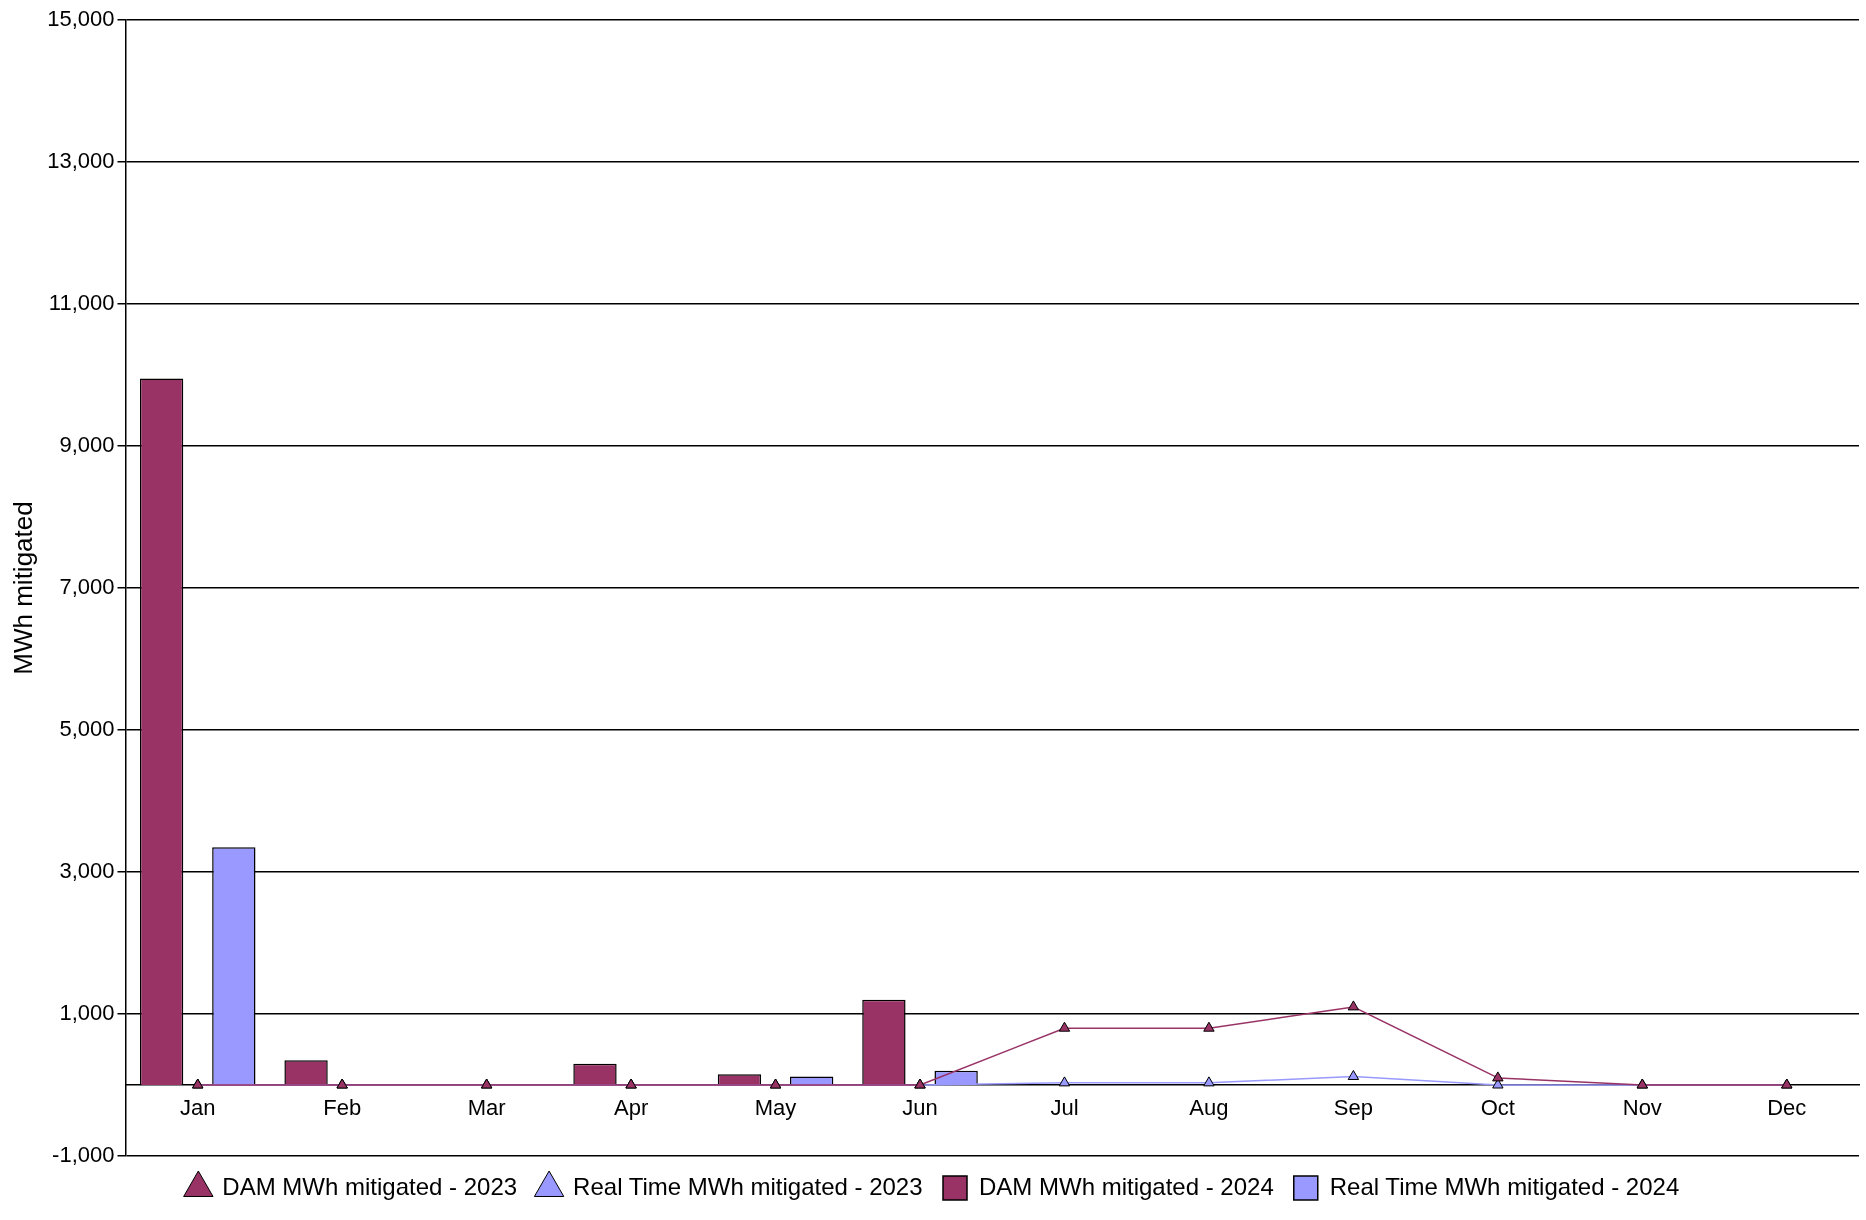 The height and width of the screenshot is (1220, 1866). What do you see at coordinates (1497, 1108) in the screenshot?
I see `x-tick-label: Oct` at bounding box center [1497, 1108].